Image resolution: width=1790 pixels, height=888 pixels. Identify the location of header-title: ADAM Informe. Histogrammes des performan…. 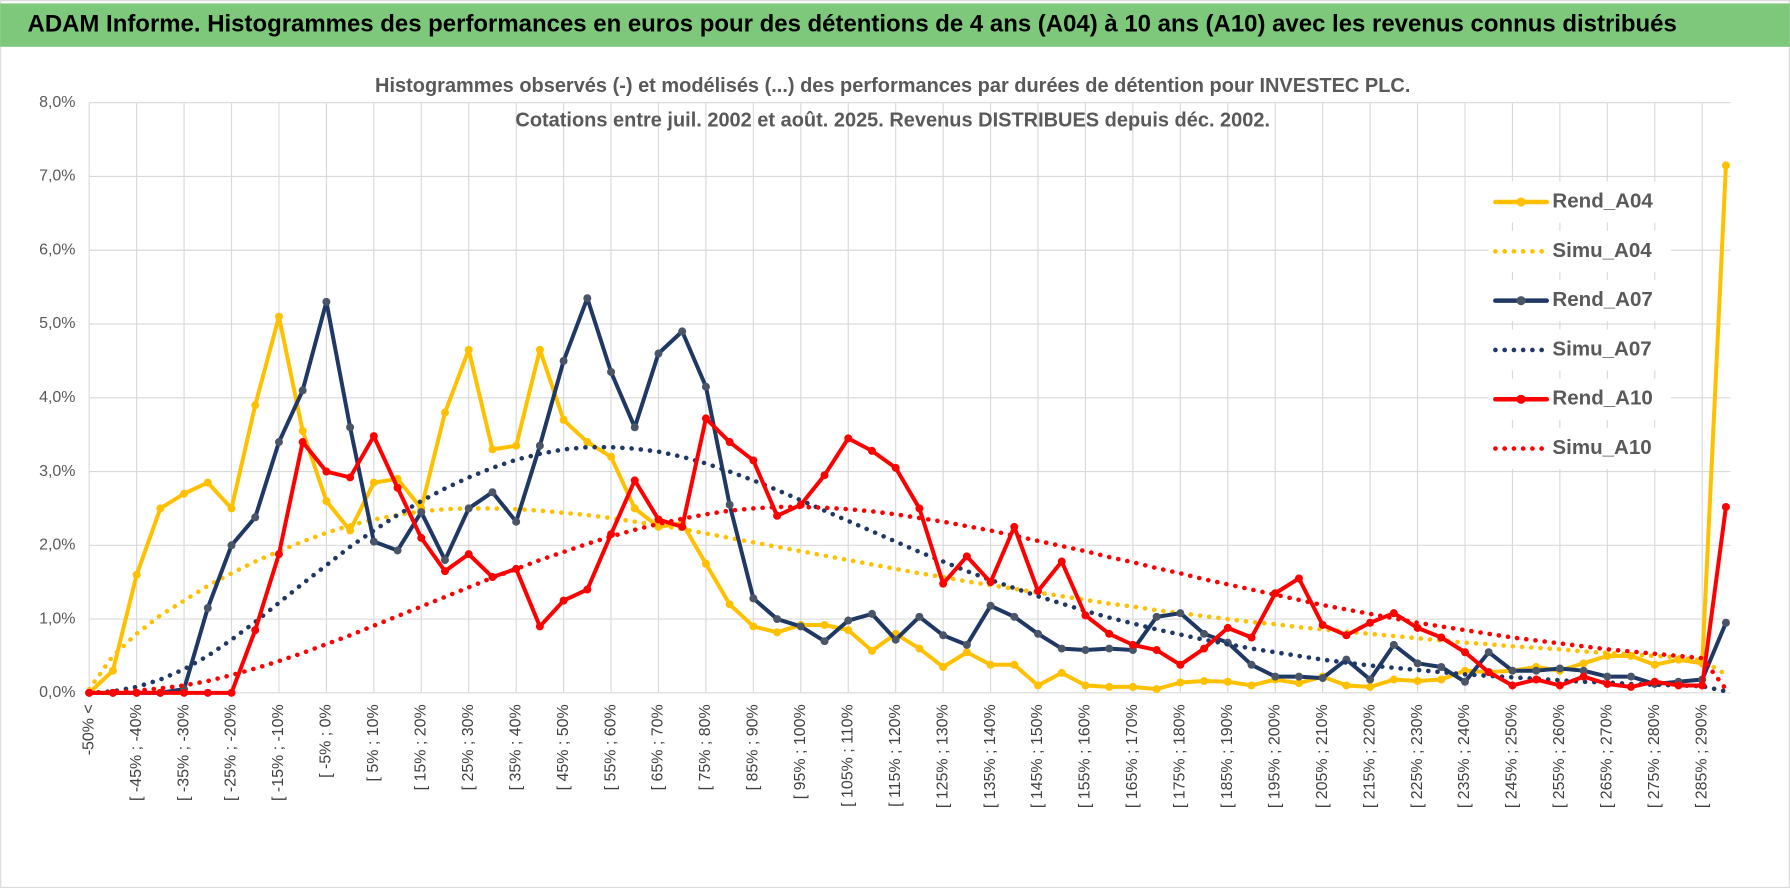
(852, 23).